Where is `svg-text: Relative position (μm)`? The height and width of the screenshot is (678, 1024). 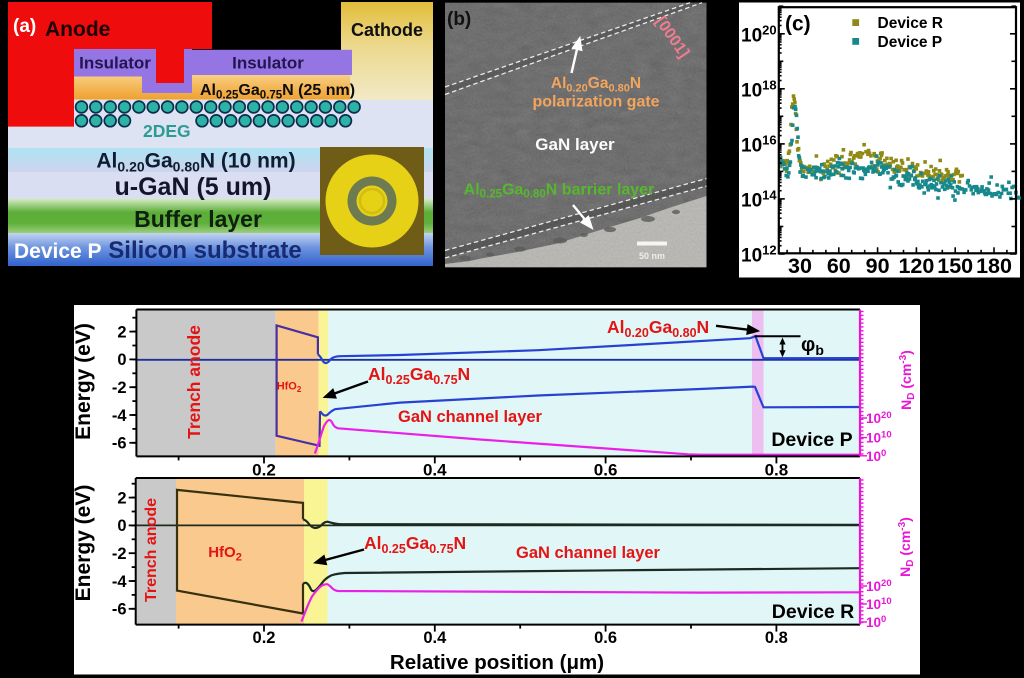
svg-text: Relative position (μm) is located at coordinates (497, 662).